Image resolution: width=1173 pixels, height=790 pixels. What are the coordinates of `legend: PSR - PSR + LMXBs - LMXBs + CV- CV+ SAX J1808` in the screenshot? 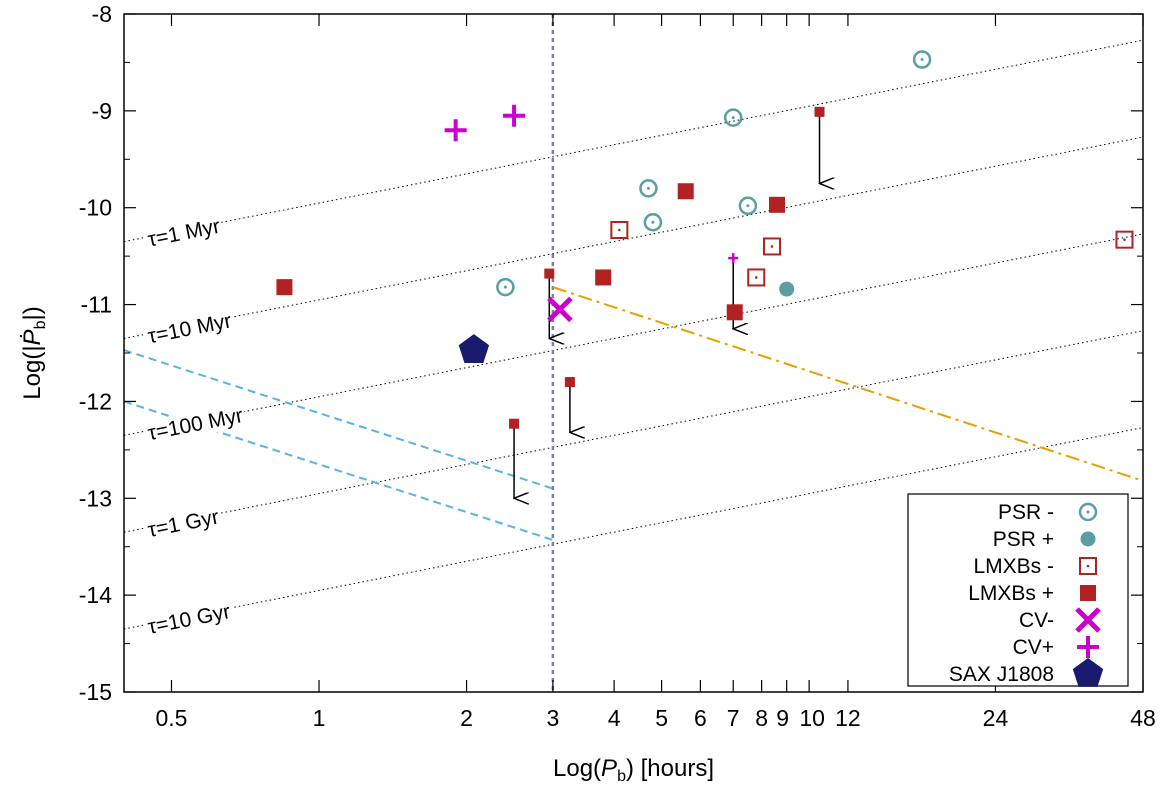 It's located at (1018, 590).